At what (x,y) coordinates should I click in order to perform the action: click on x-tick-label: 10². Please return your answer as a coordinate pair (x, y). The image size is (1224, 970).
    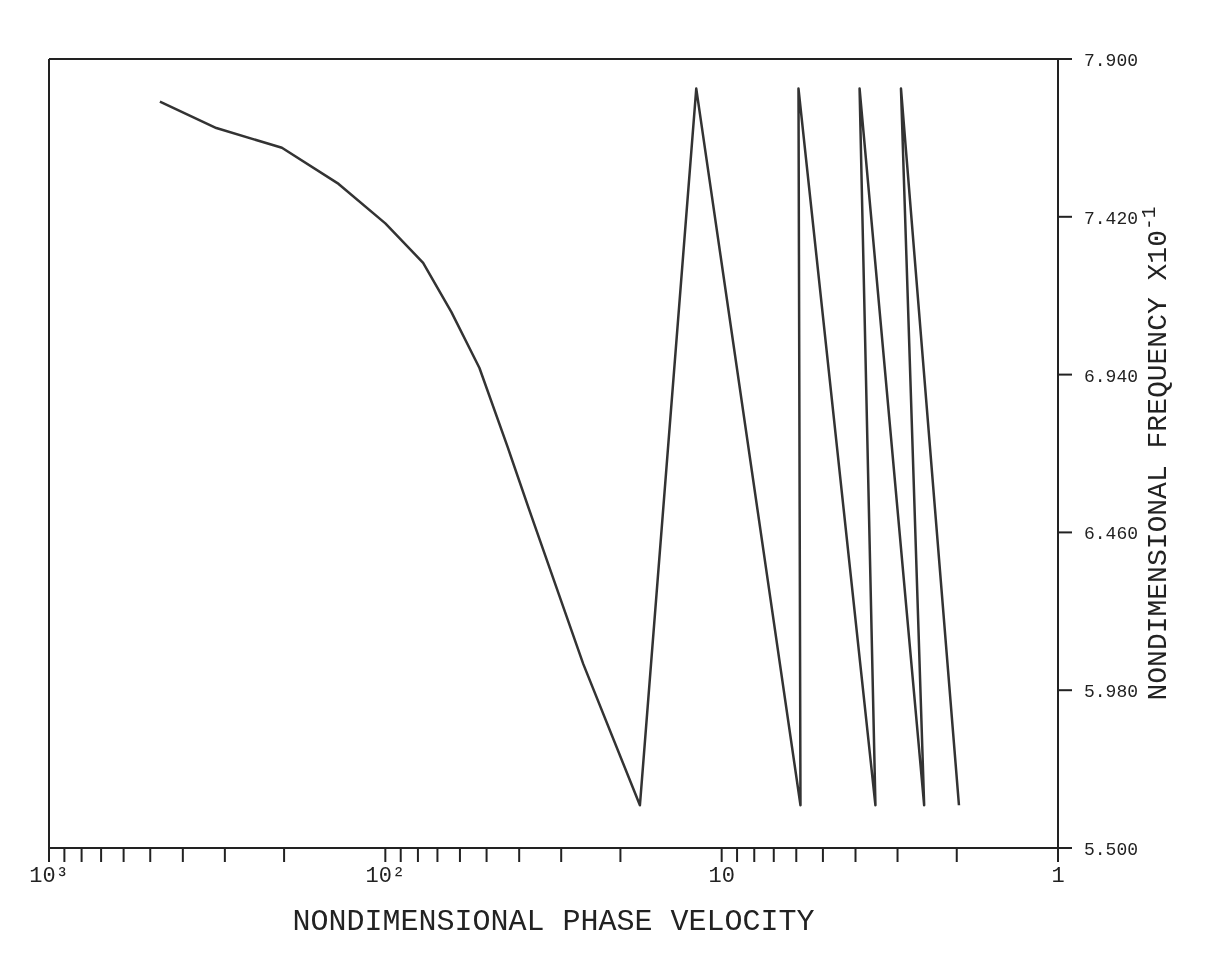
    Looking at the image, I should click on (385, 876).